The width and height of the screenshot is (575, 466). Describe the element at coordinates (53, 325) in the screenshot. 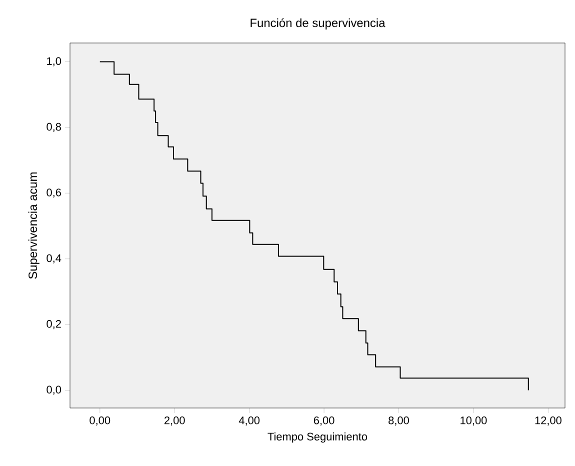

I see `y-tick-label: 0,2` at that location.